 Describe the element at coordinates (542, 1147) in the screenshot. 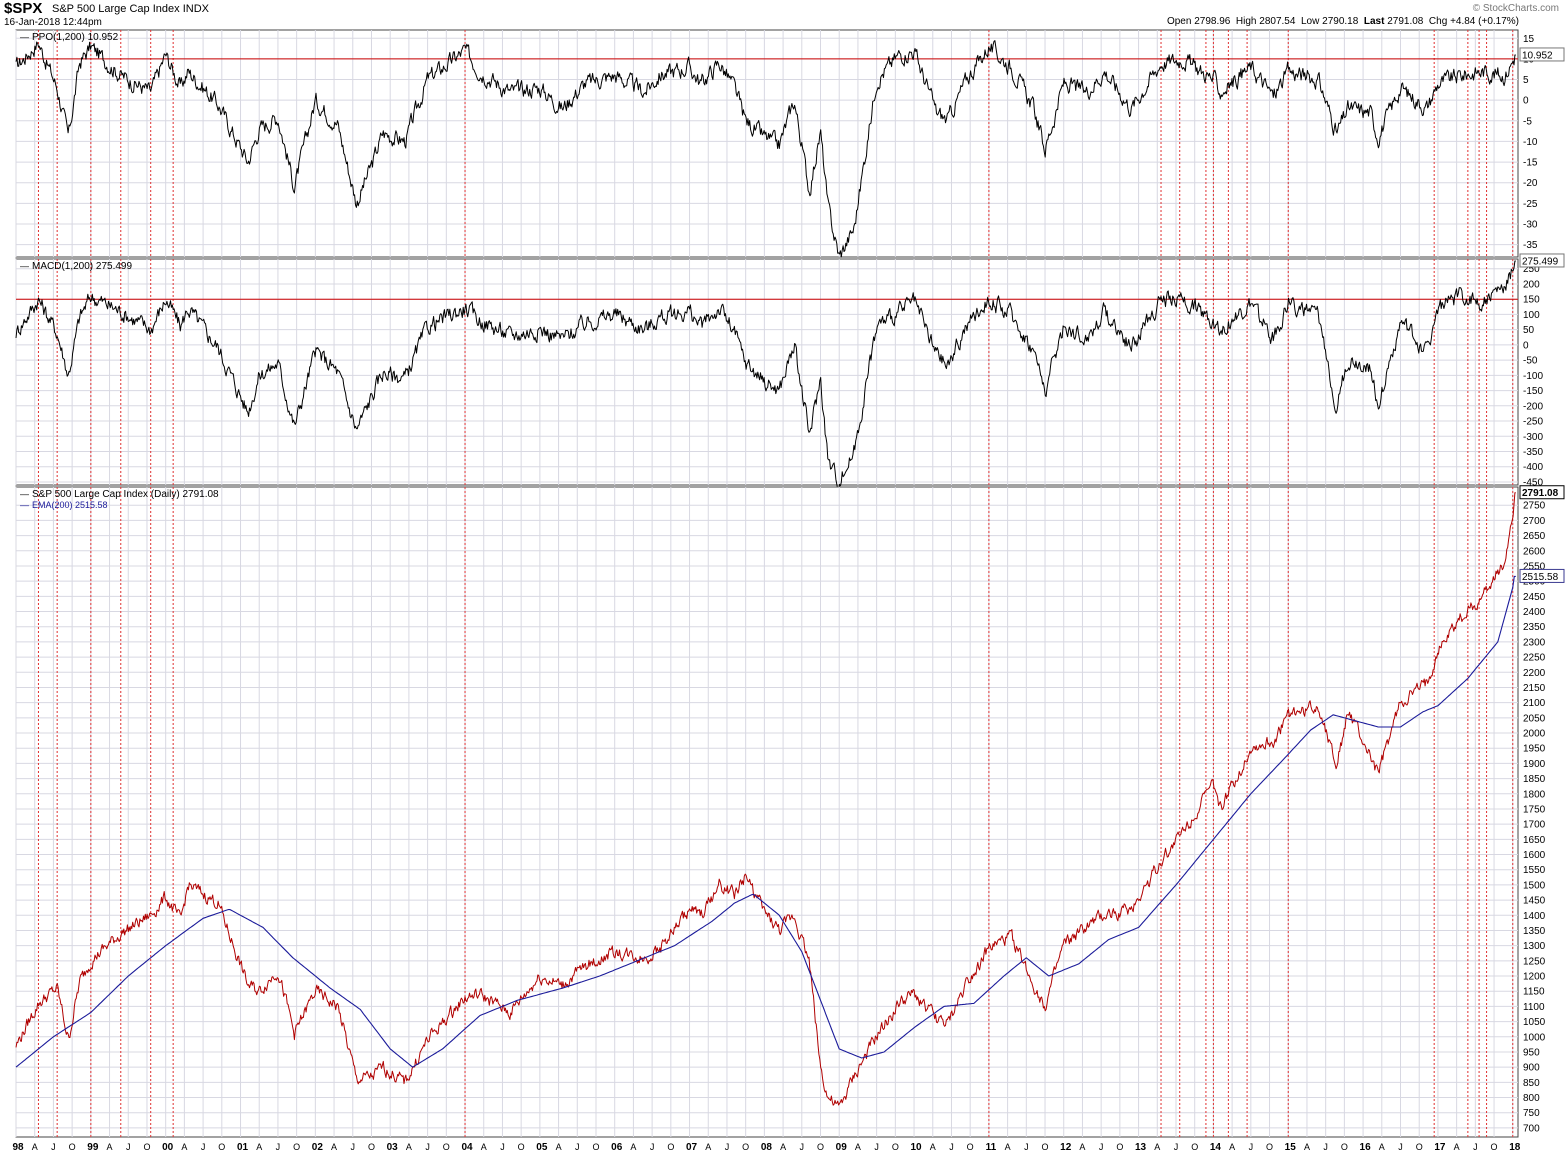

I see `xtick-year-label: 05` at that location.